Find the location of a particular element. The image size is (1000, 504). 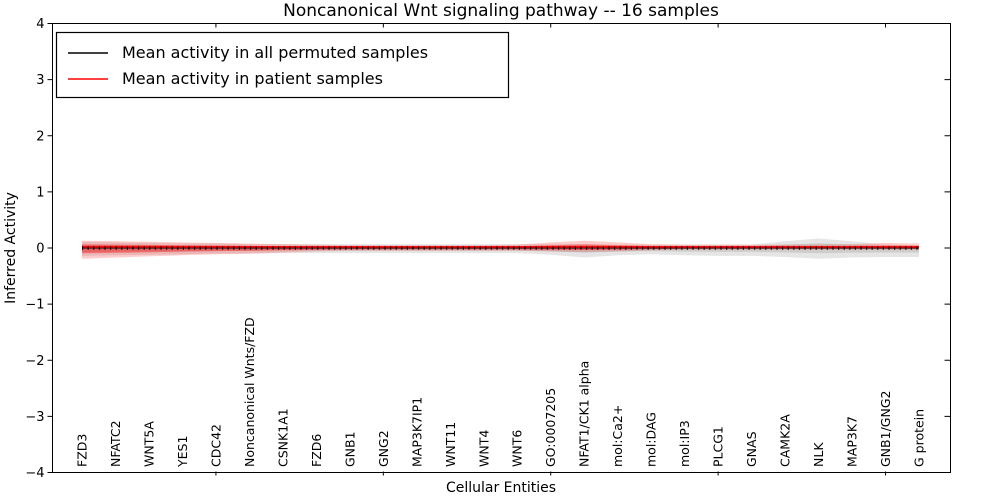

legend-box is located at coordinates (282, 65).